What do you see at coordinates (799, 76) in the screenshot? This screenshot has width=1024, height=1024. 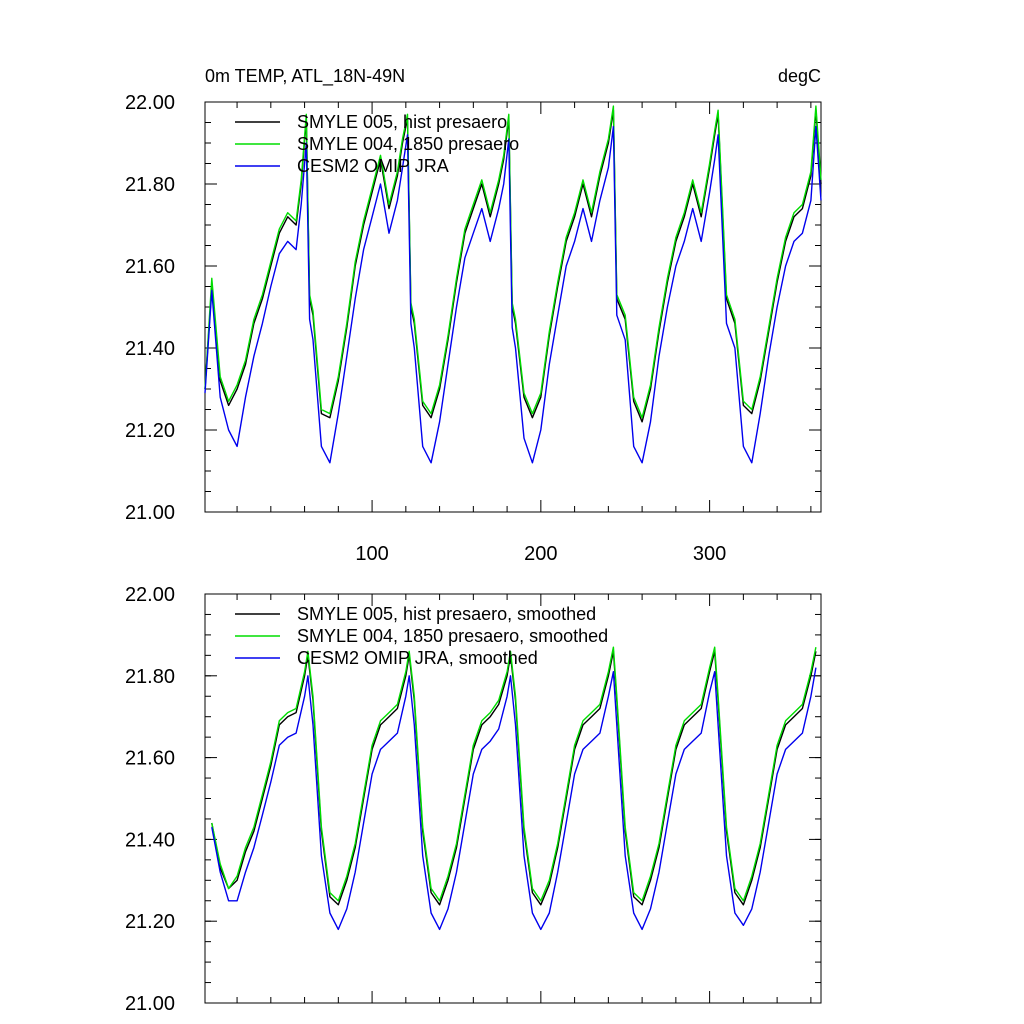 I see `units-label: degC` at bounding box center [799, 76].